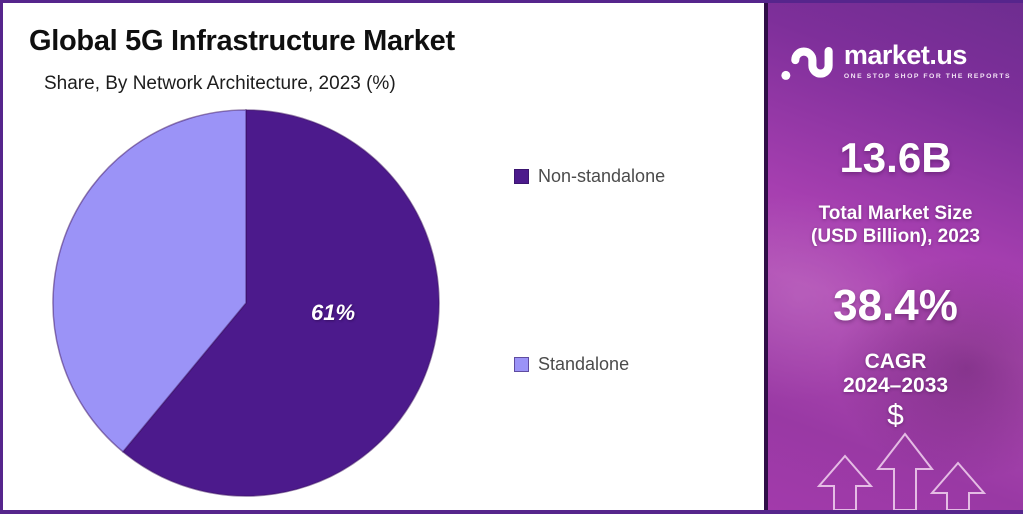  What do you see at coordinates (958, 485) in the screenshot?
I see `up-arrow-right` at bounding box center [958, 485].